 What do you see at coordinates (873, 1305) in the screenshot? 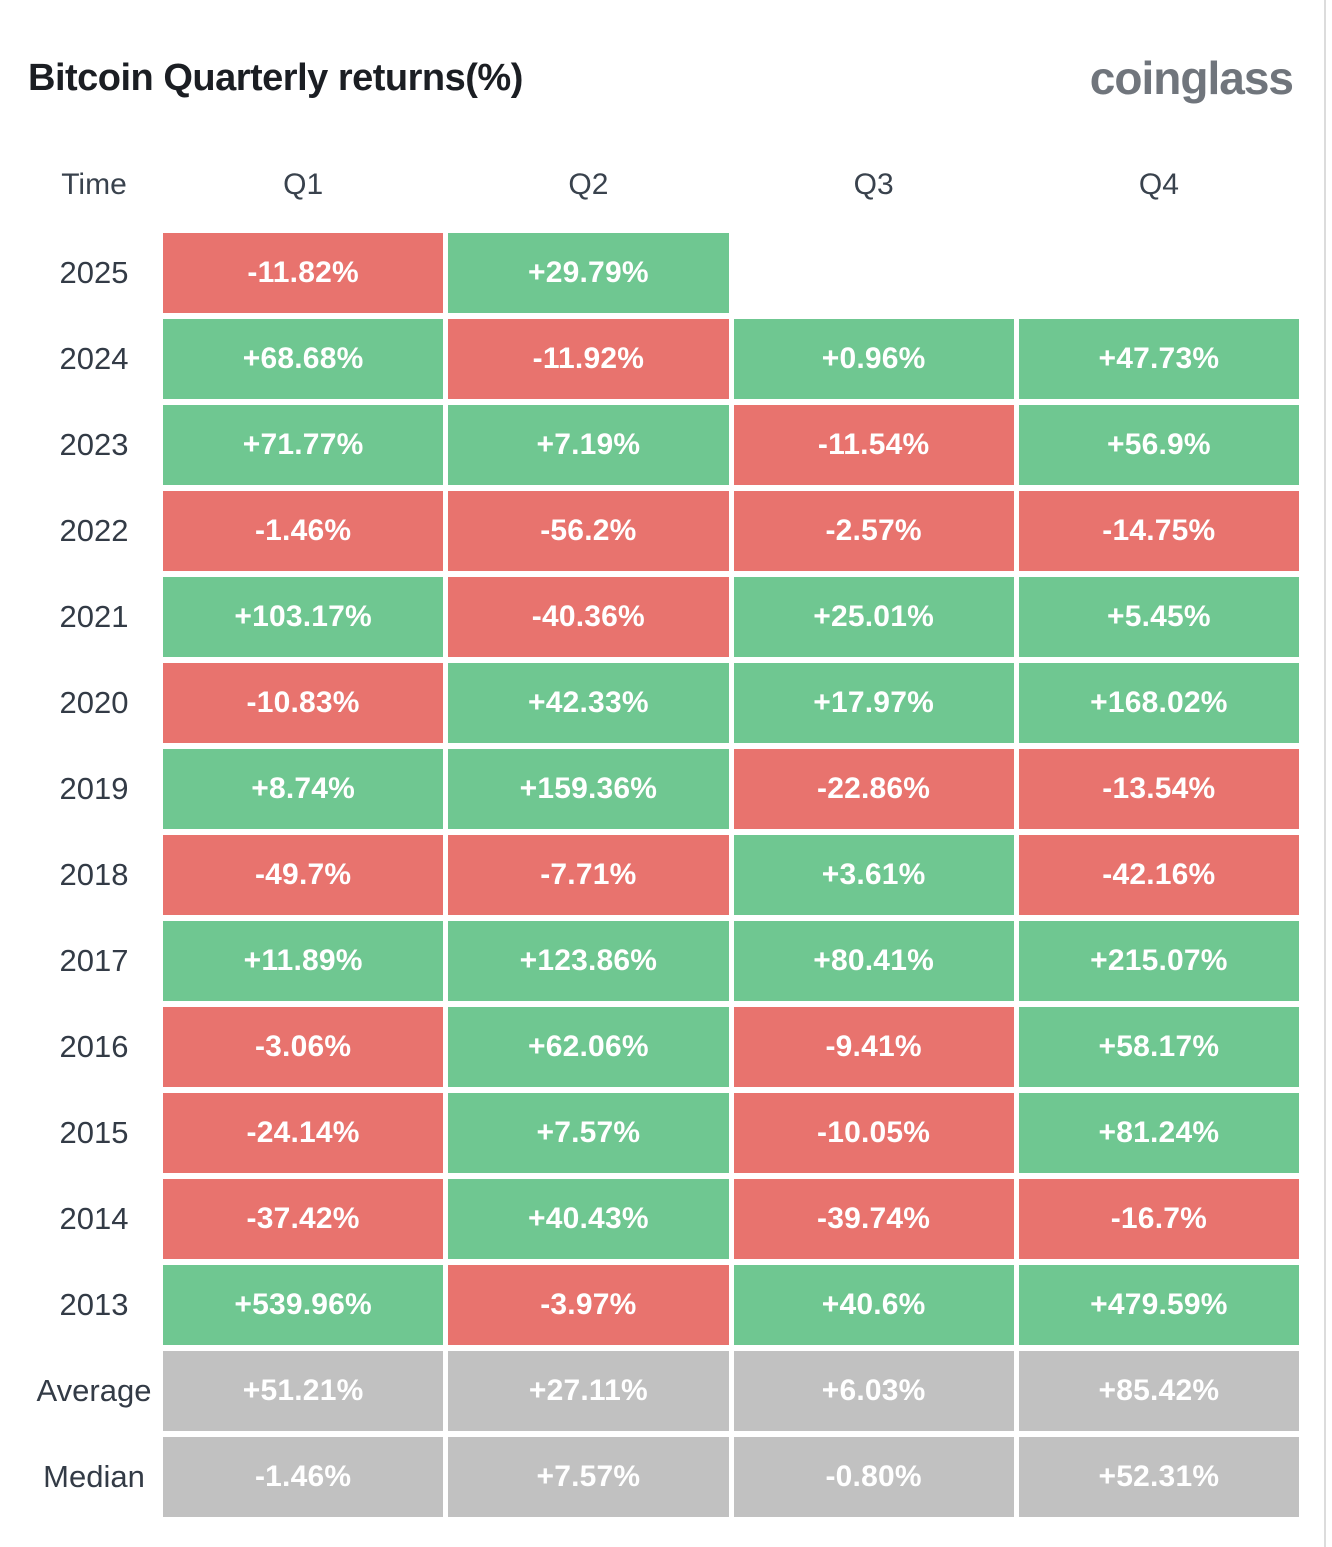
I see `return-cell: +40.6%` at bounding box center [873, 1305].